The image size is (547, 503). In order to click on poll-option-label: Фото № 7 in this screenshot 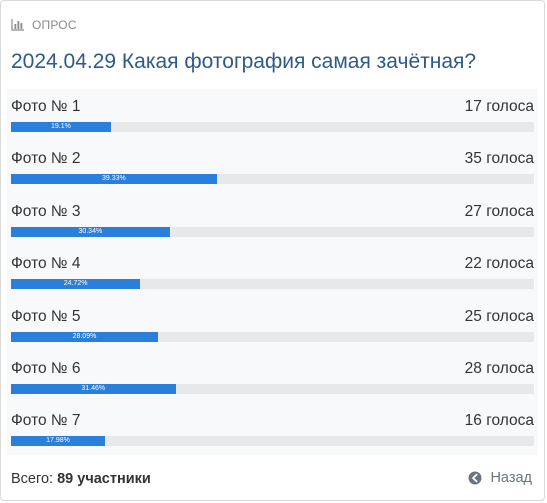, I will do `click(46, 421)`.